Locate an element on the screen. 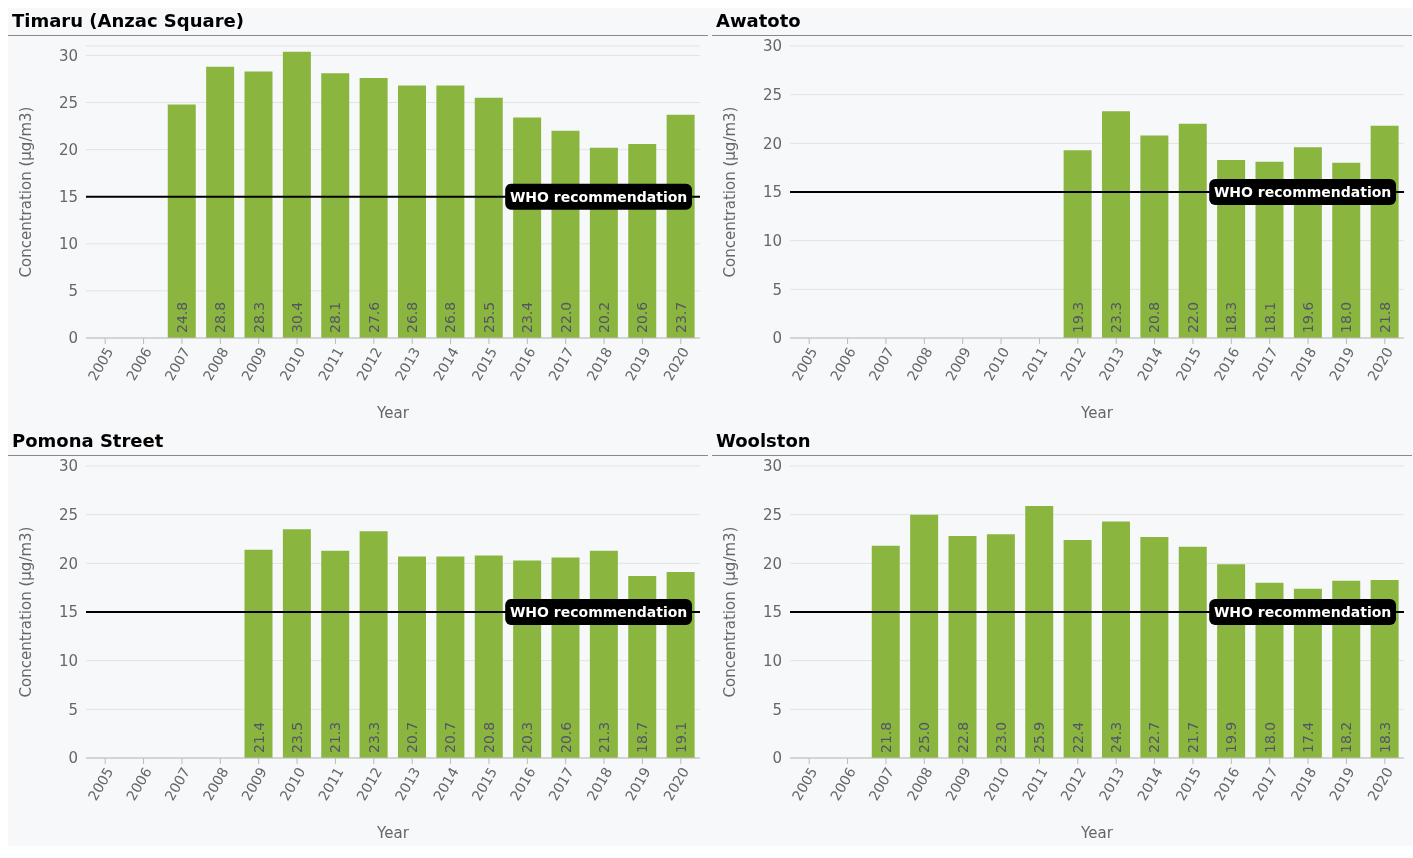 The image size is (1413, 858). chart-title: Timaru (Anzac Square) is located at coordinates (358, 22).